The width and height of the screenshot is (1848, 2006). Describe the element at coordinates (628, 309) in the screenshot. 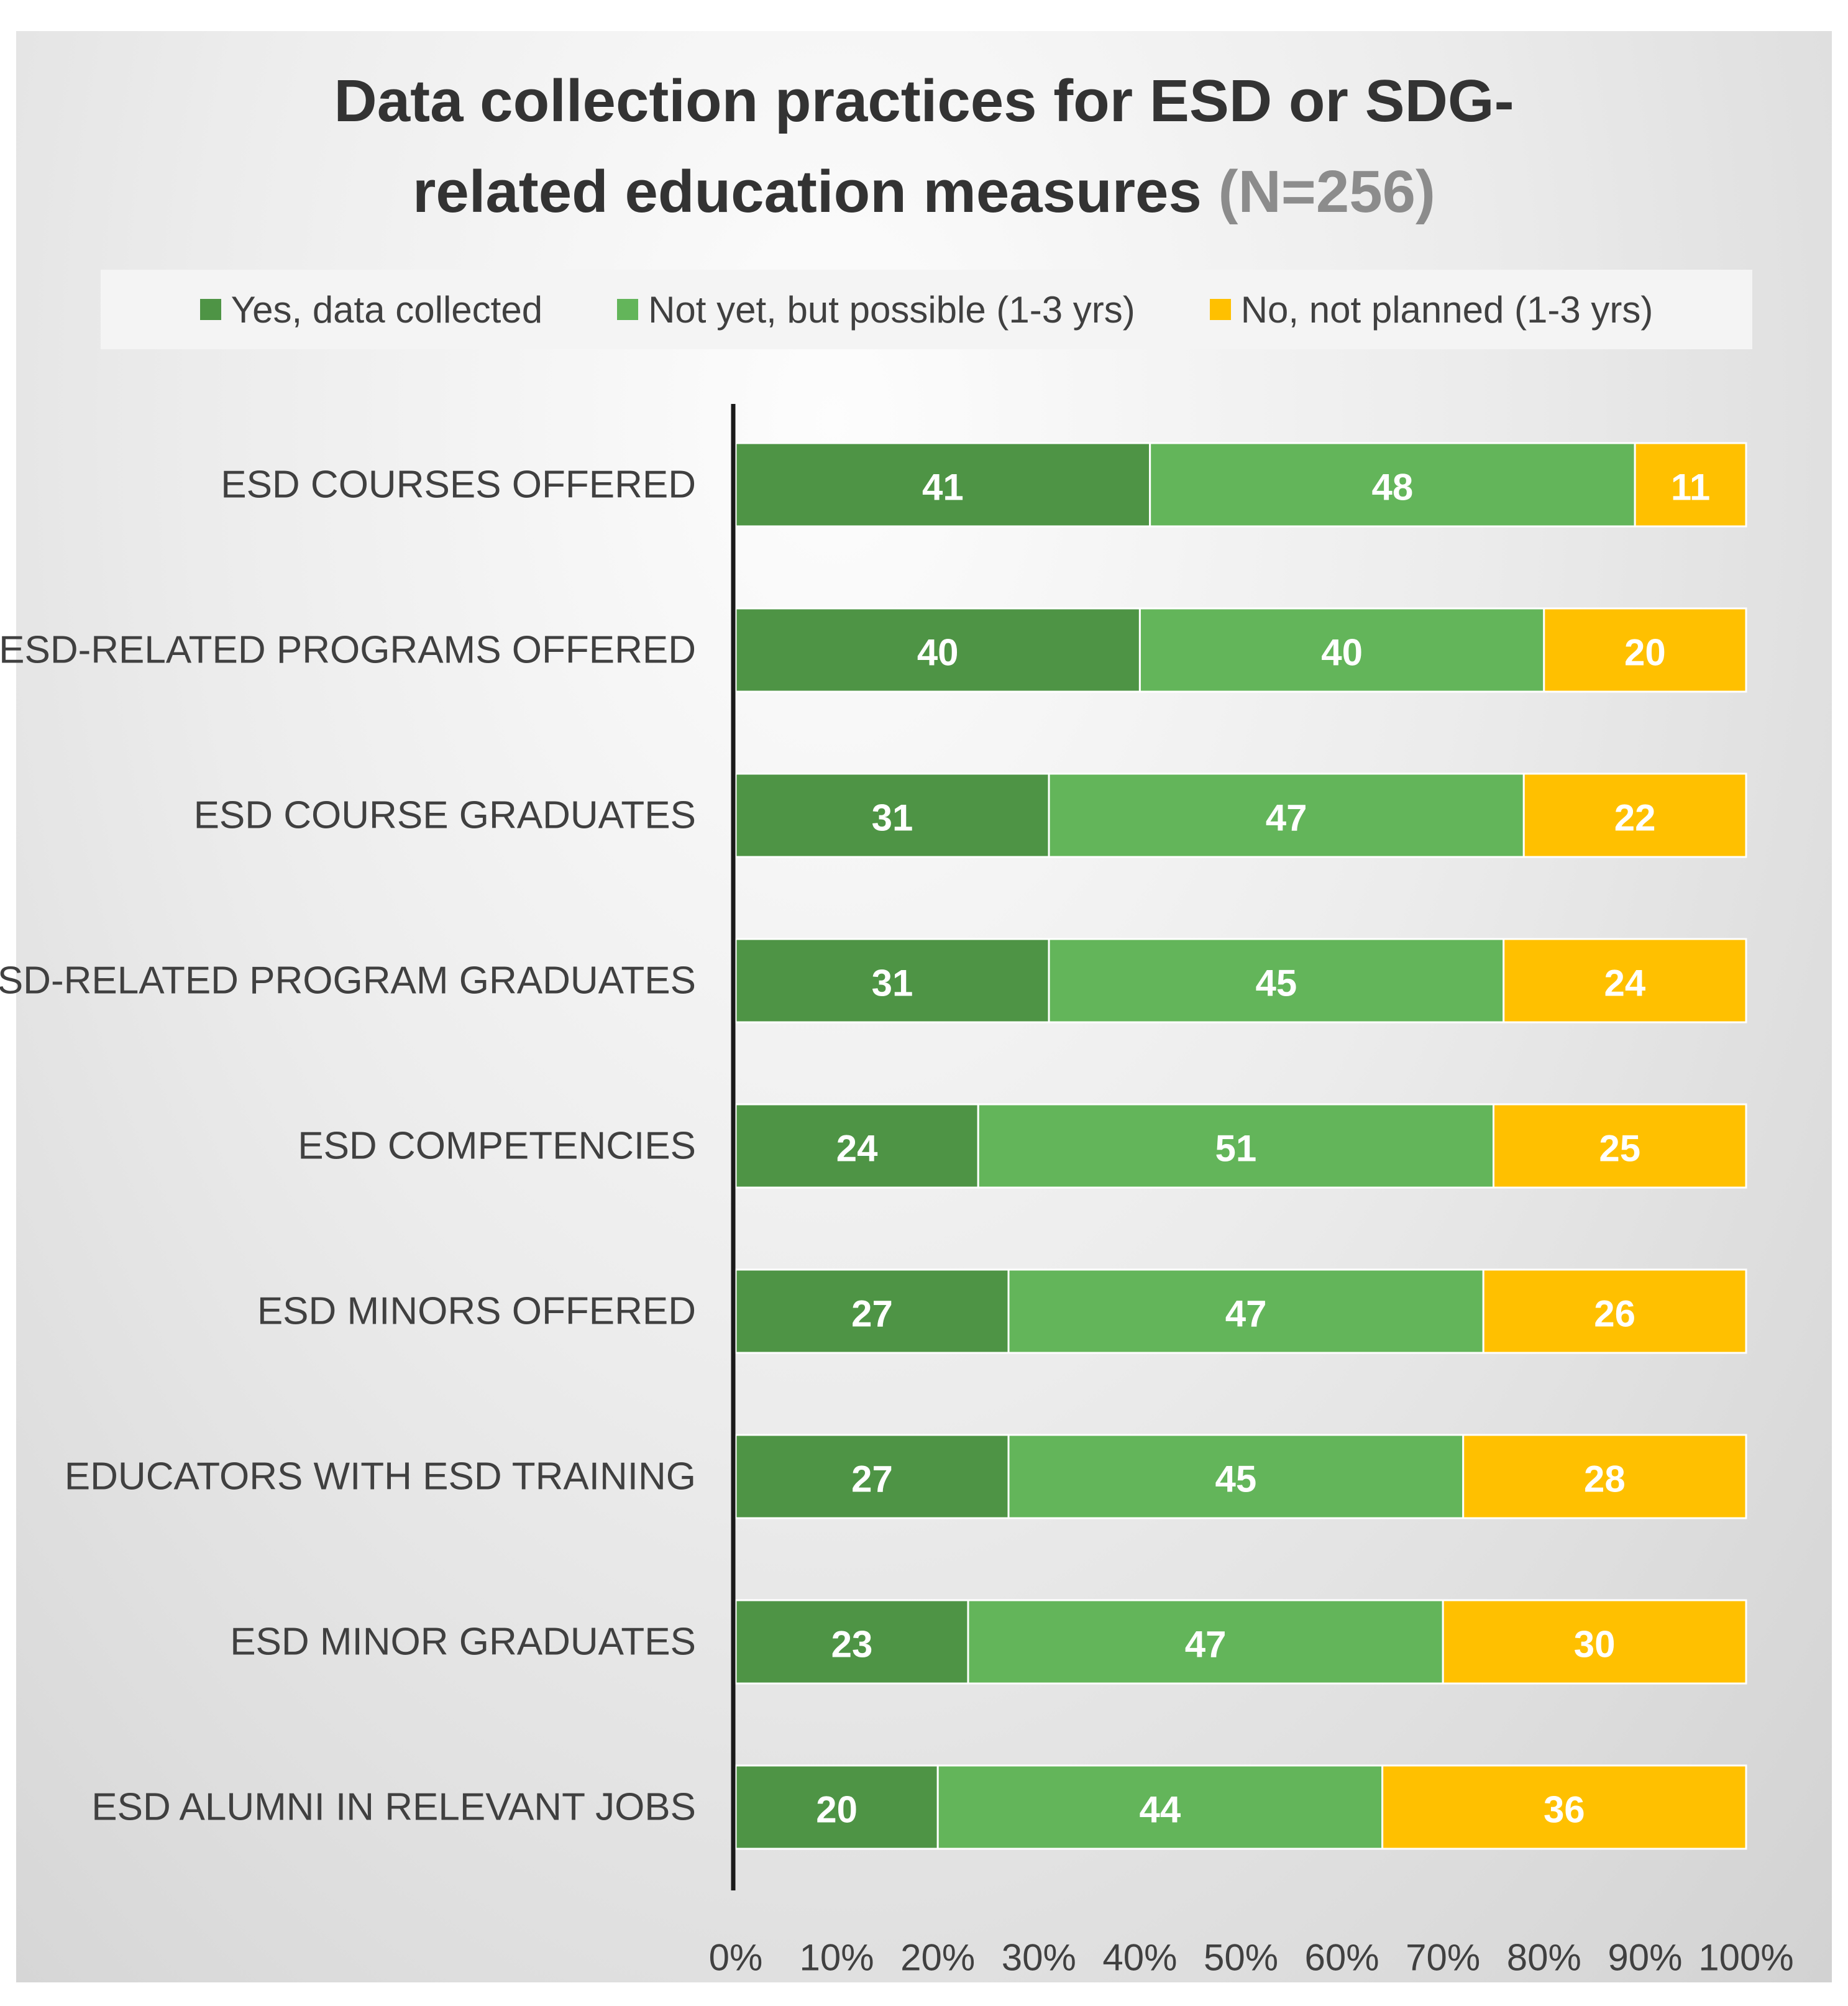

I see `legend-swatch-not-yet` at that location.